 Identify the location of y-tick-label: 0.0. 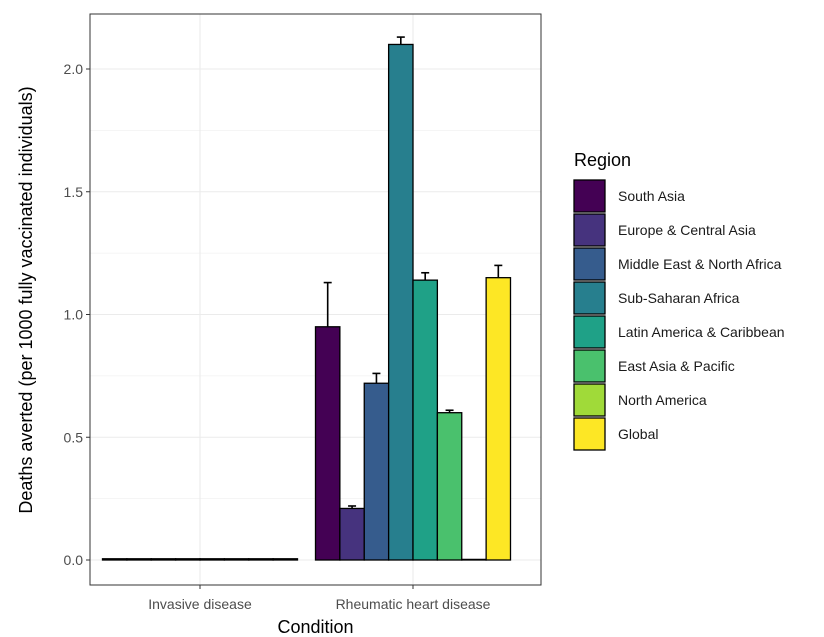
(74, 560).